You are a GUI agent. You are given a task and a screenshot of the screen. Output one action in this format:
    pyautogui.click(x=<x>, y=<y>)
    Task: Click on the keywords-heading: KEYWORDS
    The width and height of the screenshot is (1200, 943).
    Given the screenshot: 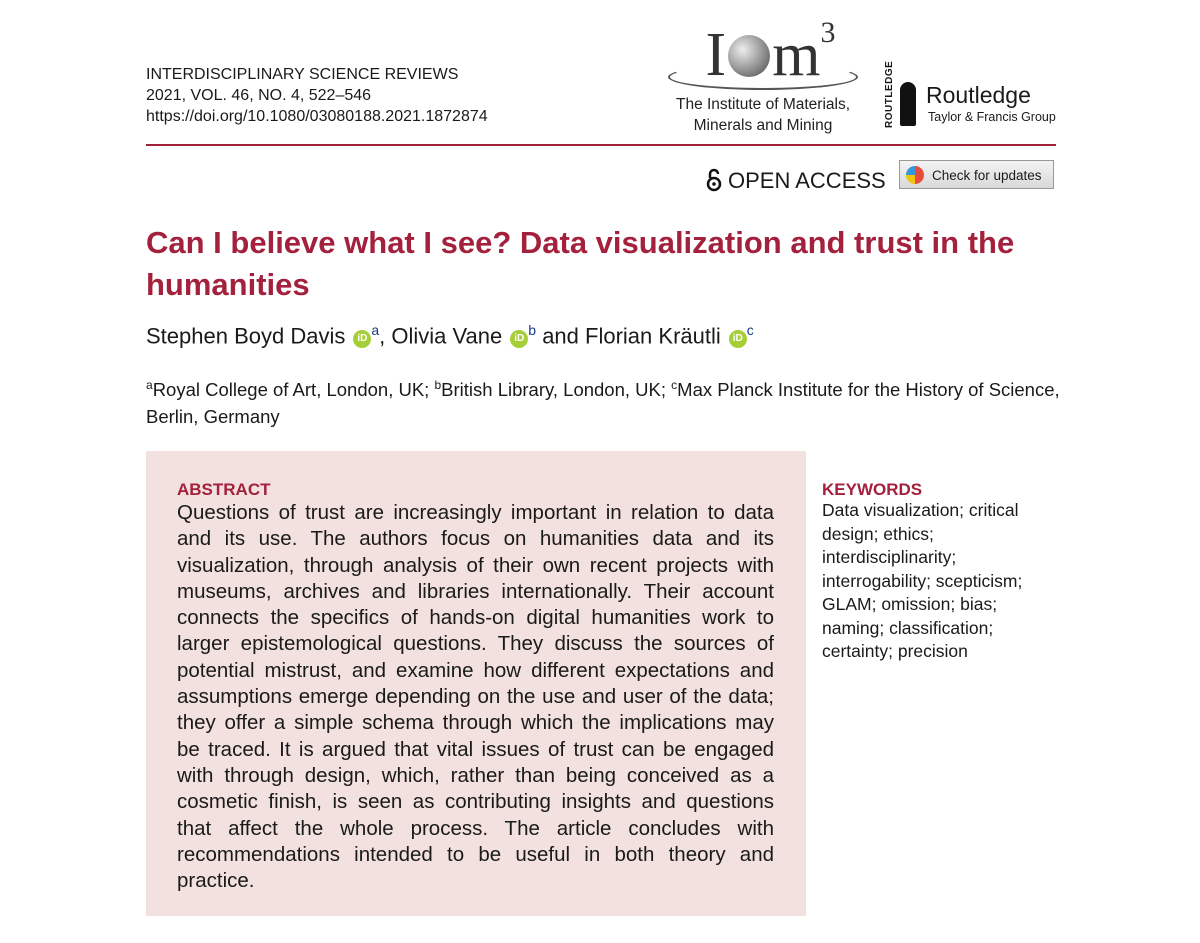 What is the action you would take?
    pyautogui.click(x=872, y=489)
    